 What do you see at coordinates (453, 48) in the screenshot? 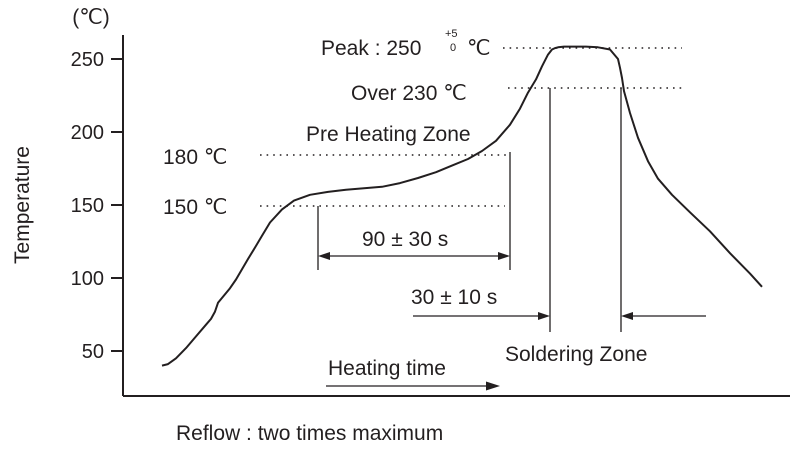
I see `peak-sup-zero: 0` at bounding box center [453, 48].